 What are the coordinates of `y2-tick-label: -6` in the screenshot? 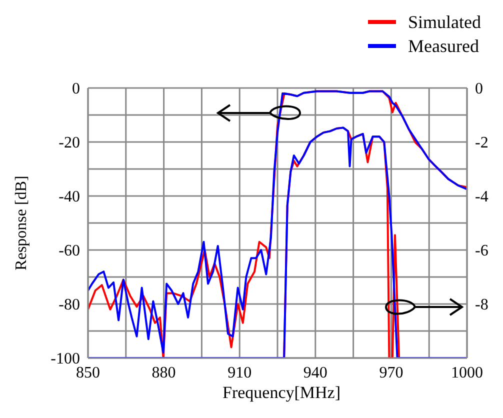 It's located at (481, 251).